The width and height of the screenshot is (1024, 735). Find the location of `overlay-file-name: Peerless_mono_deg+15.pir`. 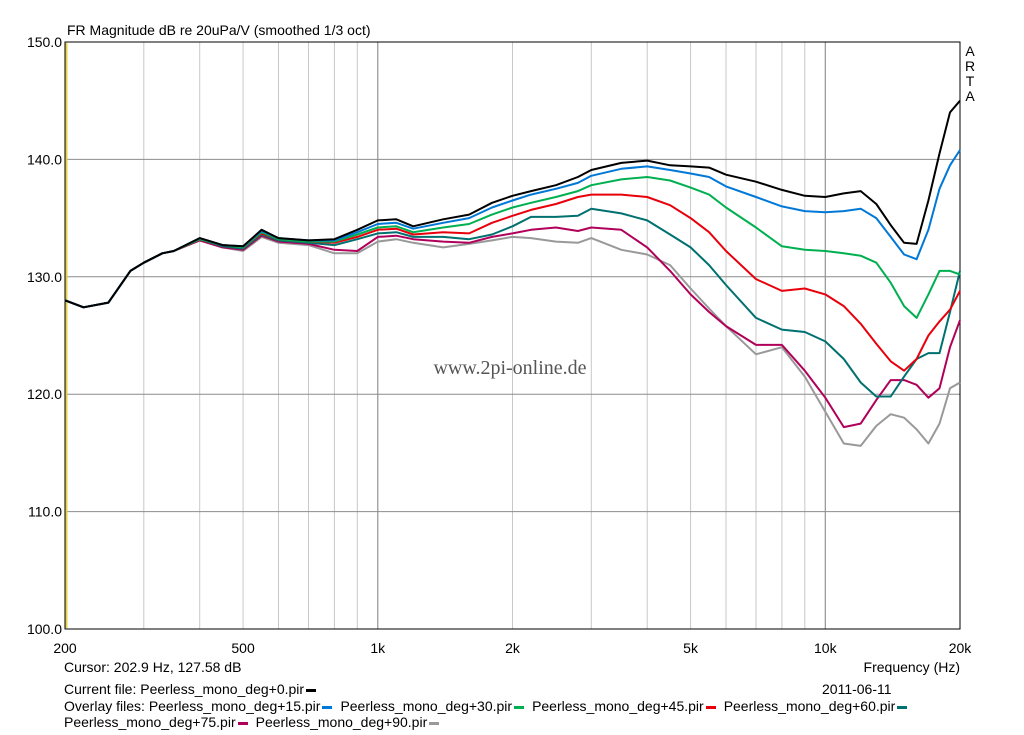

overlay-file-name: Peerless_mono_deg+15.pir is located at coordinates (234, 706).